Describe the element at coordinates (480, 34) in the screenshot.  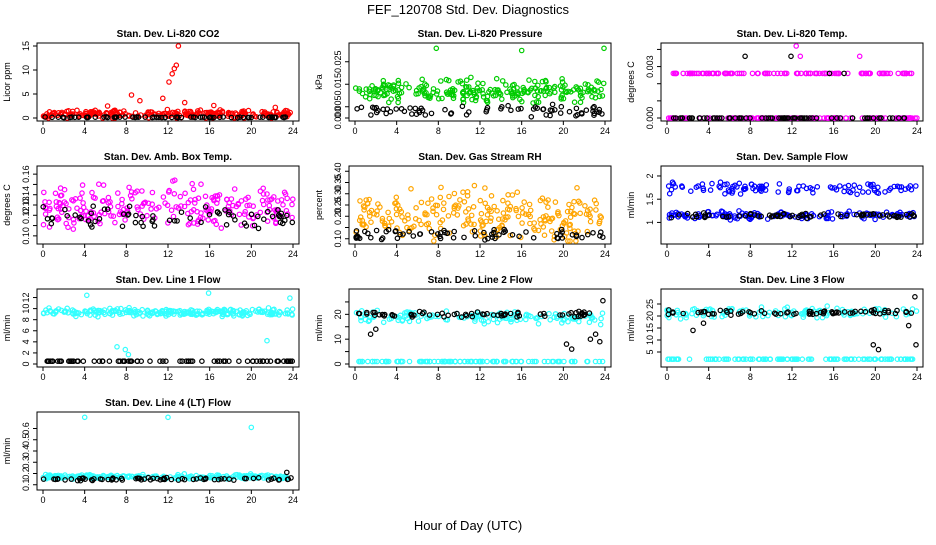
I see `panel-title: Stan. Dev. Li-820 Pressure` at that location.